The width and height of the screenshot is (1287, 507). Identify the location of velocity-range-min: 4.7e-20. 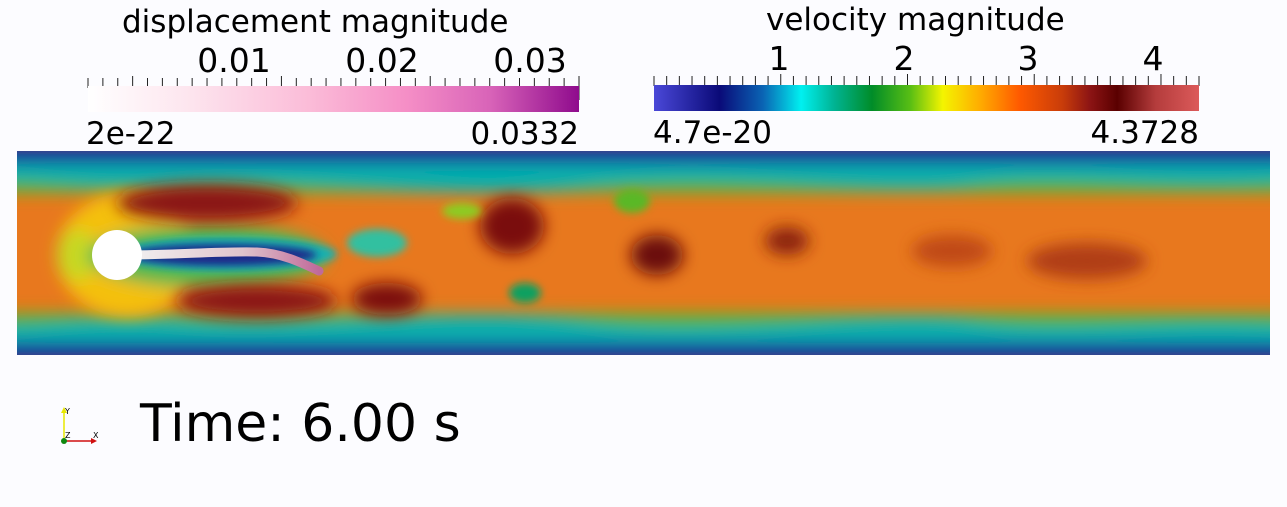
(713, 133).